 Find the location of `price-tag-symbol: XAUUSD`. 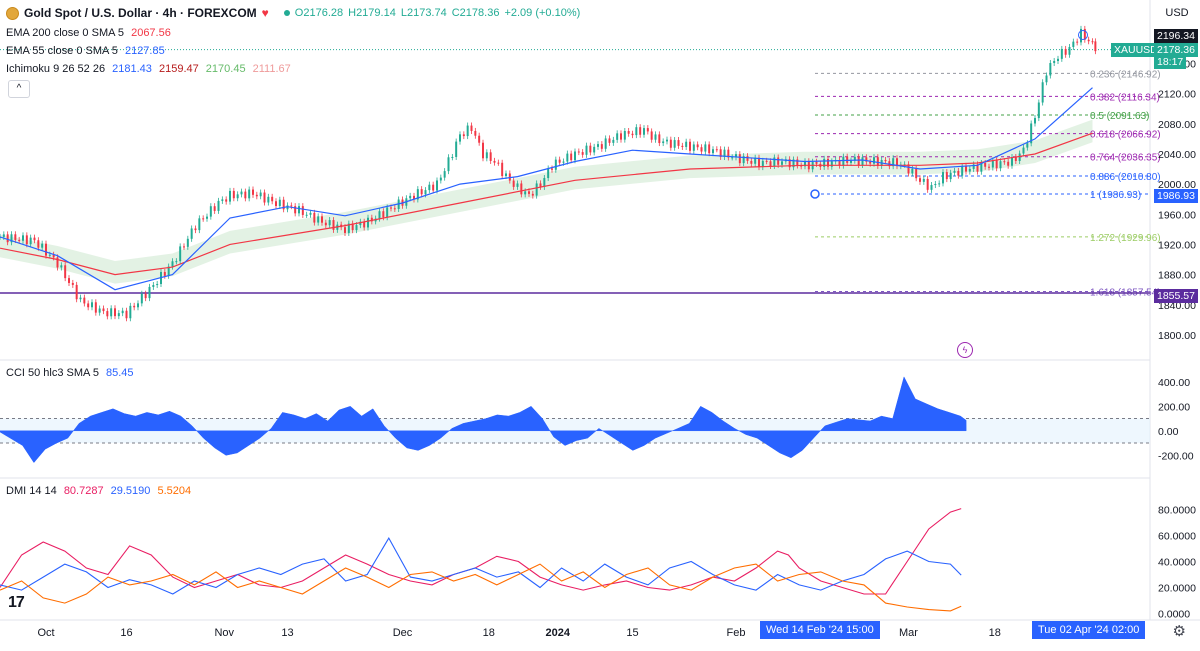

price-tag-symbol: XAUUSD is located at coordinates (1136, 50).